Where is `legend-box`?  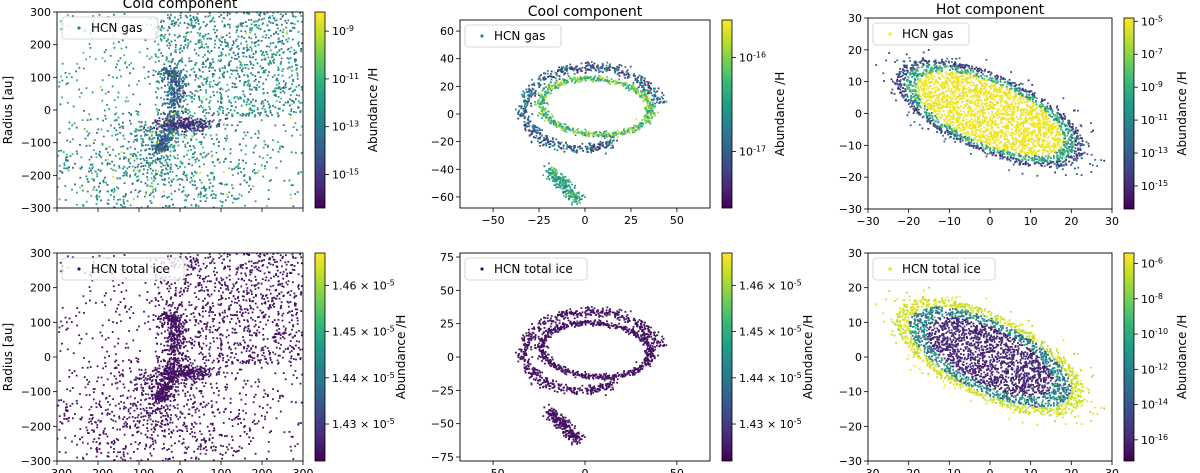 legend-box is located at coordinates (110, 28).